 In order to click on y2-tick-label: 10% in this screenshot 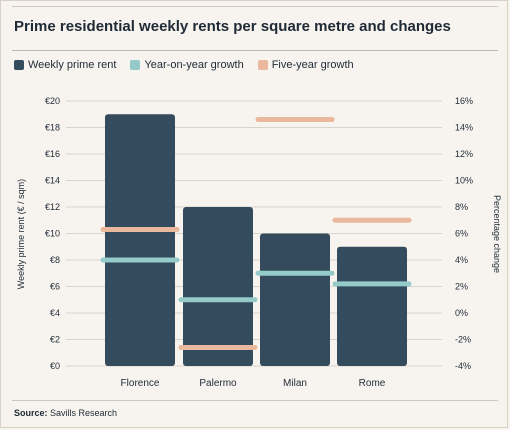, I will do `click(464, 181)`.